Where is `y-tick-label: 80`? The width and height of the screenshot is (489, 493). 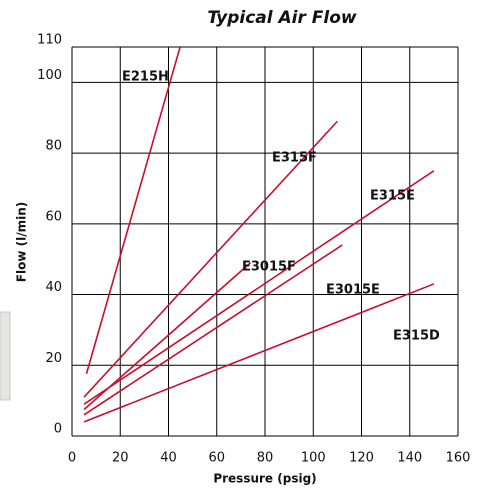
y-tick-label: 80 is located at coordinates (53, 146).